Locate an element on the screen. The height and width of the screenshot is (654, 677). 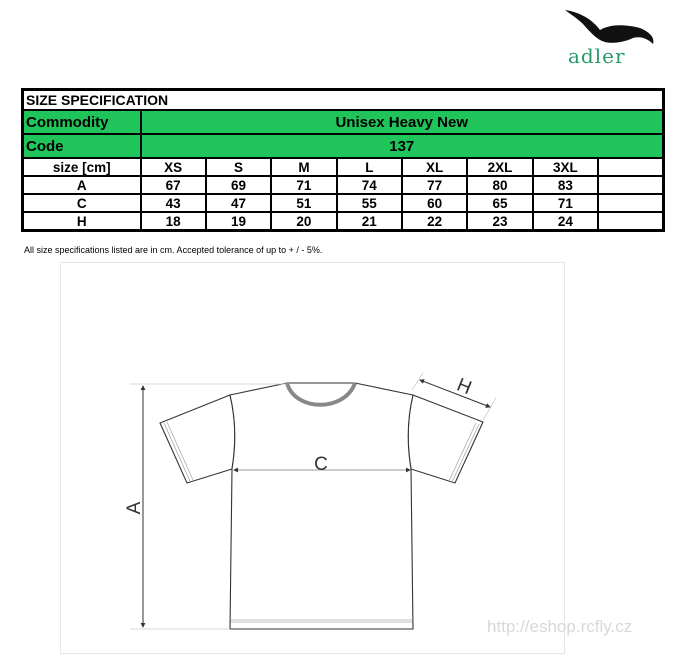
code-label: Code is located at coordinates (81, 146).